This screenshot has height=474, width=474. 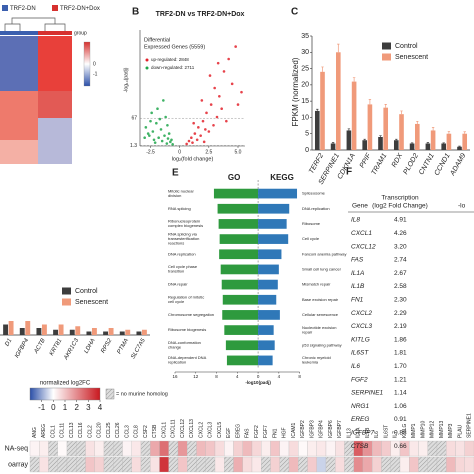 I want to click on category-label: Cellular senescence, so click(x=320, y=314).